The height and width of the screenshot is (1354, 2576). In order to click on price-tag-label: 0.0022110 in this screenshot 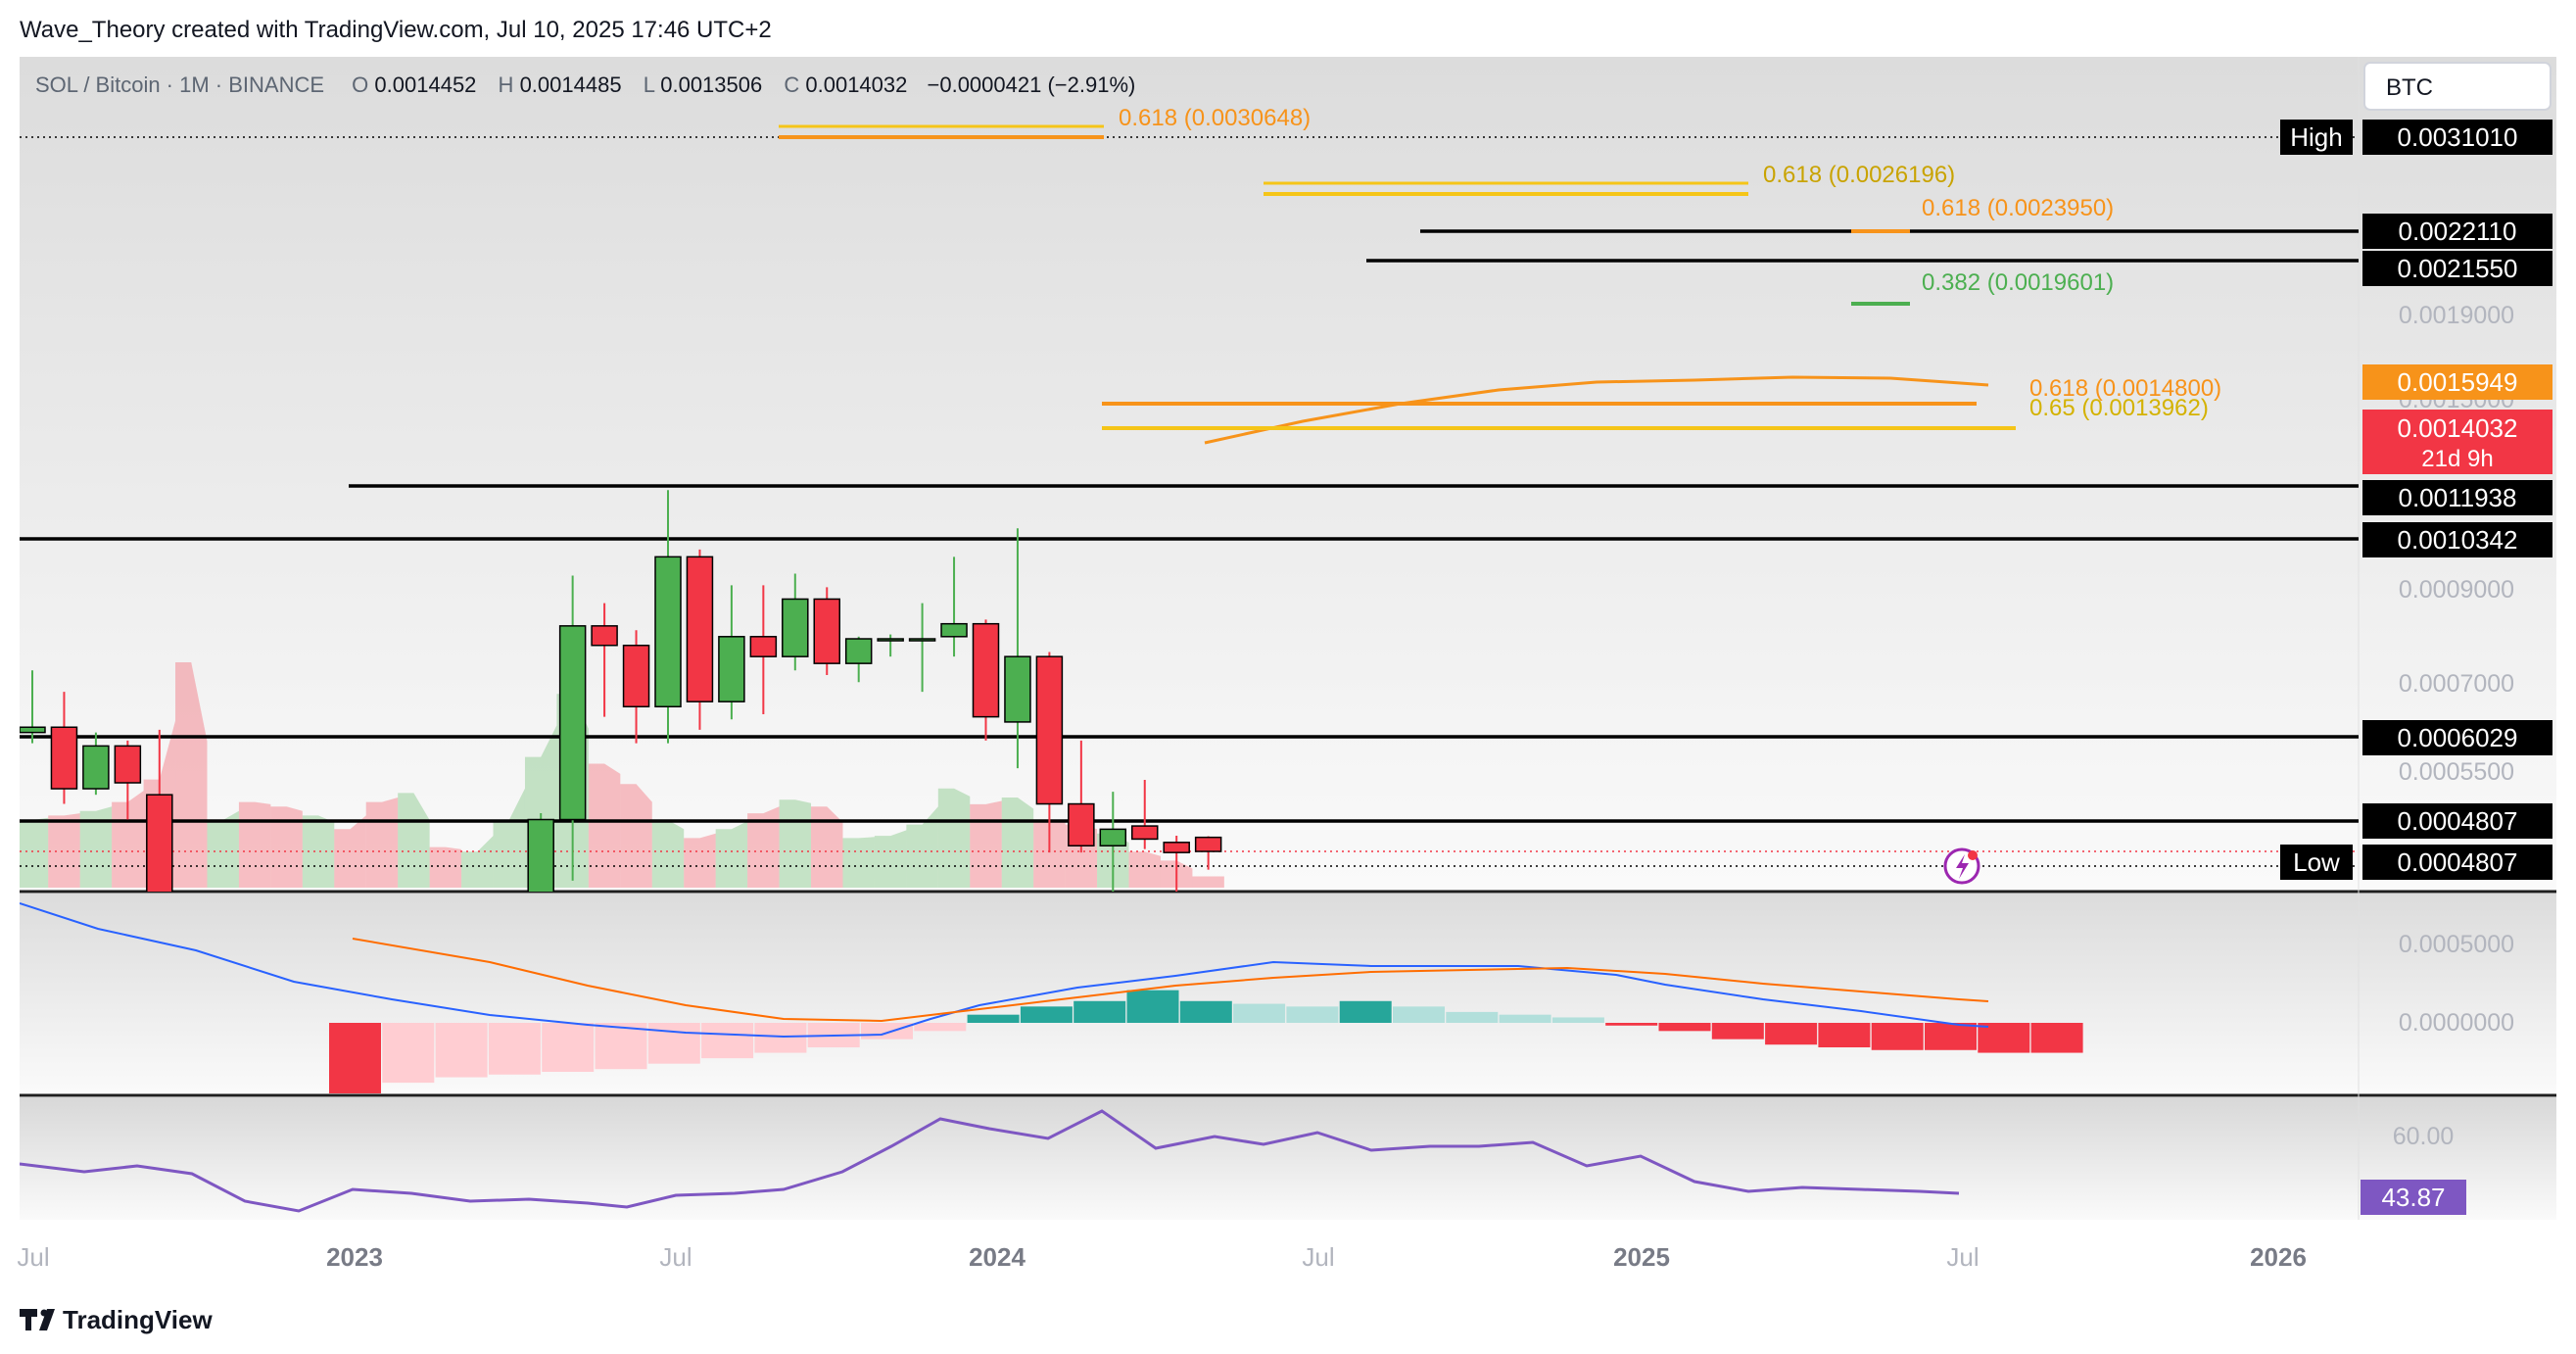, I will do `click(2458, 231)`.